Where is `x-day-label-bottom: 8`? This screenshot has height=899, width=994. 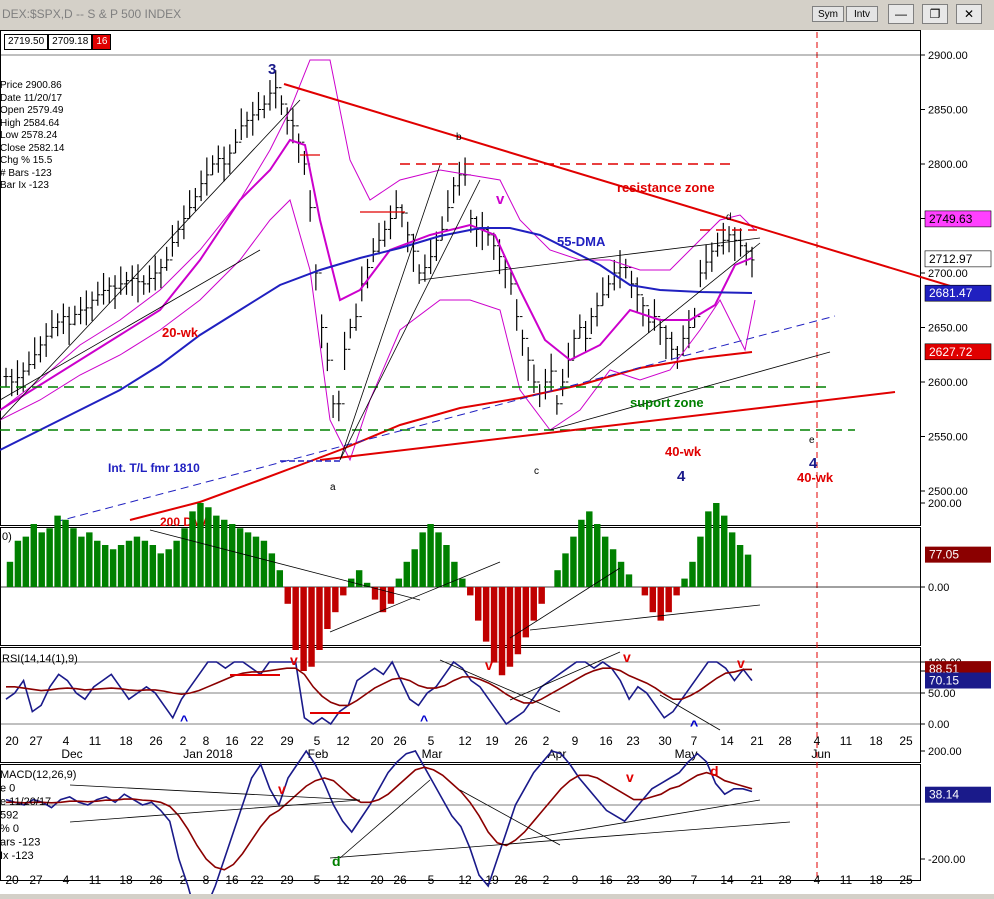 x-day-label-bottom: 8 is located at coordinates (206, 880).